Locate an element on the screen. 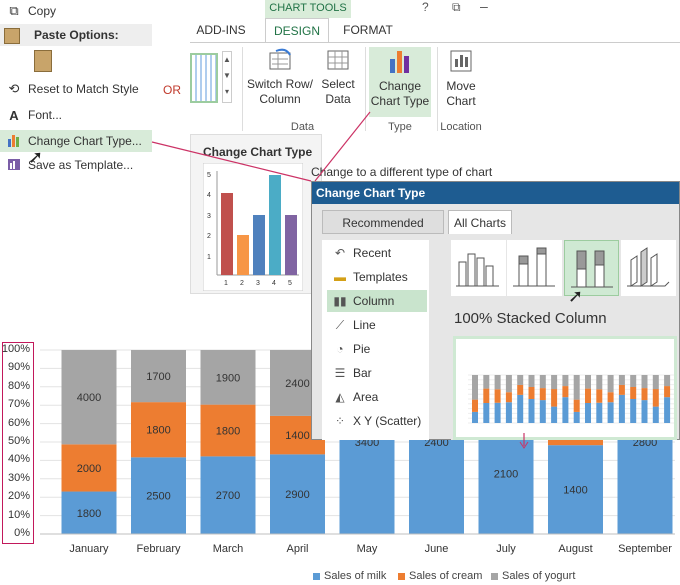  paste-options-header: Paste Options: is located at coordinates (76, 35).